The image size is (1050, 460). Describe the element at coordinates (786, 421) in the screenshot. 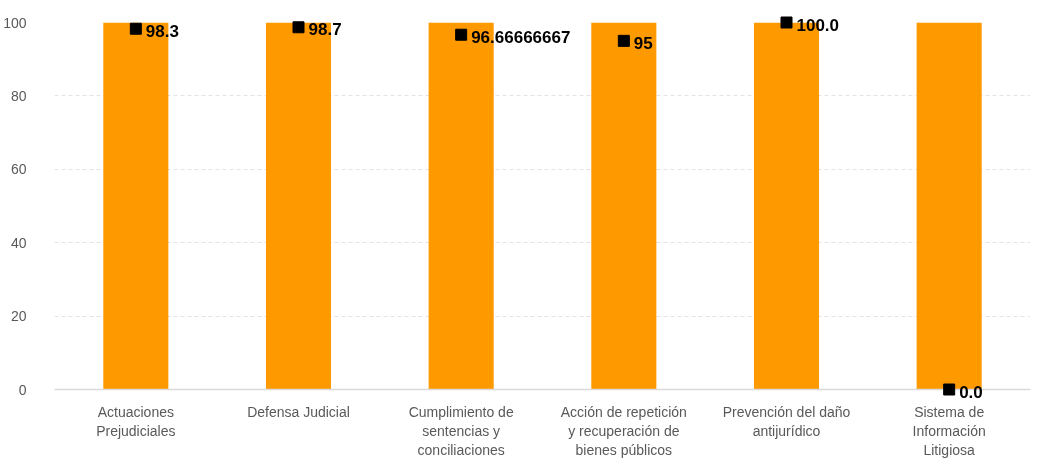

I see `x-tick-label: Prevención del daño antijurídico` at that location.